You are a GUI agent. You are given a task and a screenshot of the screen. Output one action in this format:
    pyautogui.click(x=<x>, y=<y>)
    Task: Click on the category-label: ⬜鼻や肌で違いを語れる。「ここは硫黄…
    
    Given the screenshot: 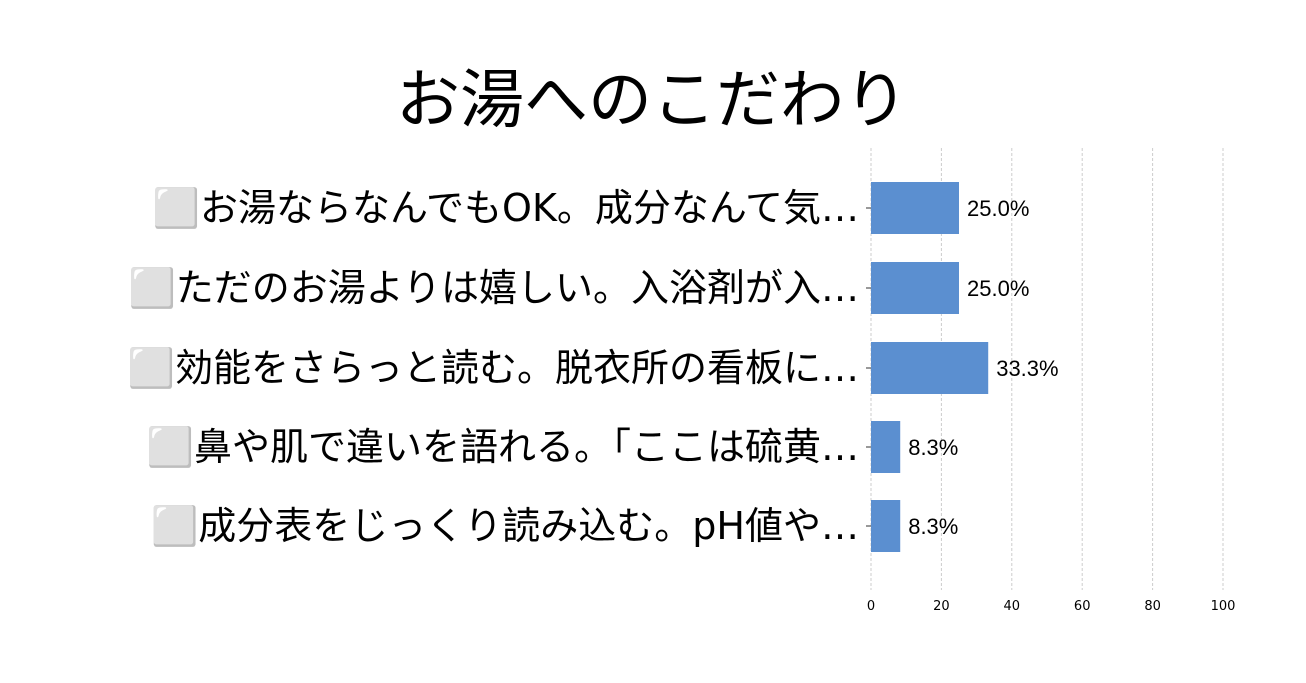 What is the action you would take?
    pyautogui.click(x=503, y=447)
    